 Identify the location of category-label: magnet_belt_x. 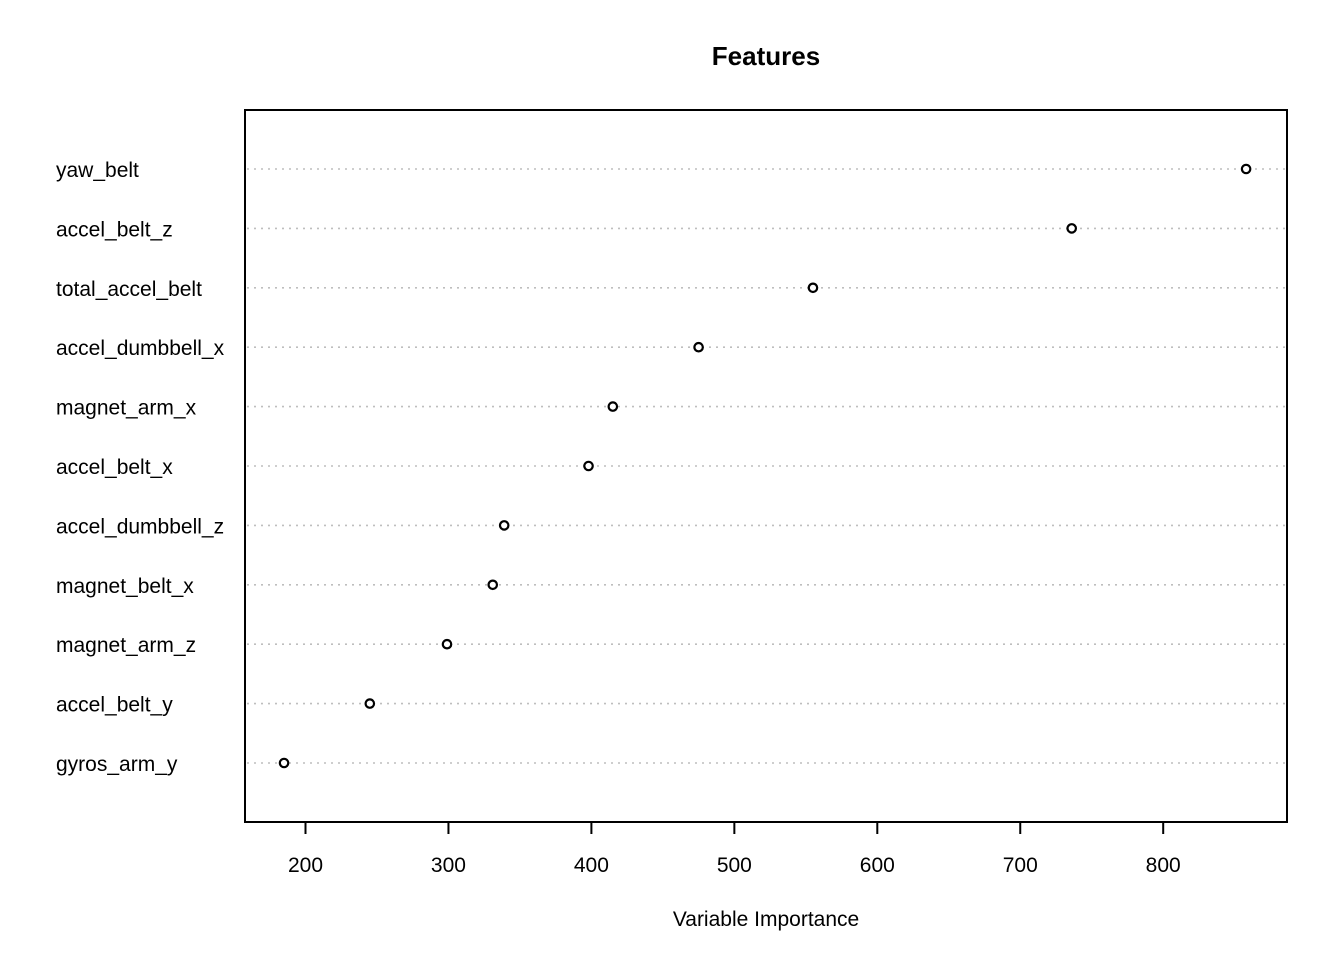
(125, 586).